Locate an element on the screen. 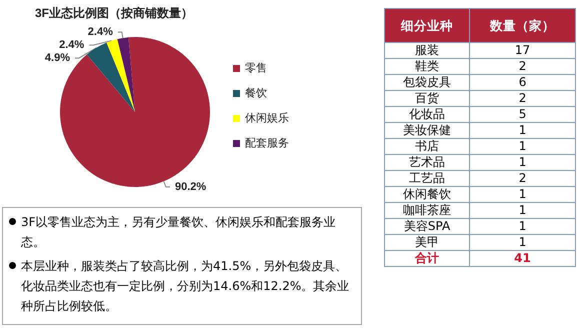 The width and height of the screenshot is (588, 335). category-label: 书店 is located at coordinates (427, 146).